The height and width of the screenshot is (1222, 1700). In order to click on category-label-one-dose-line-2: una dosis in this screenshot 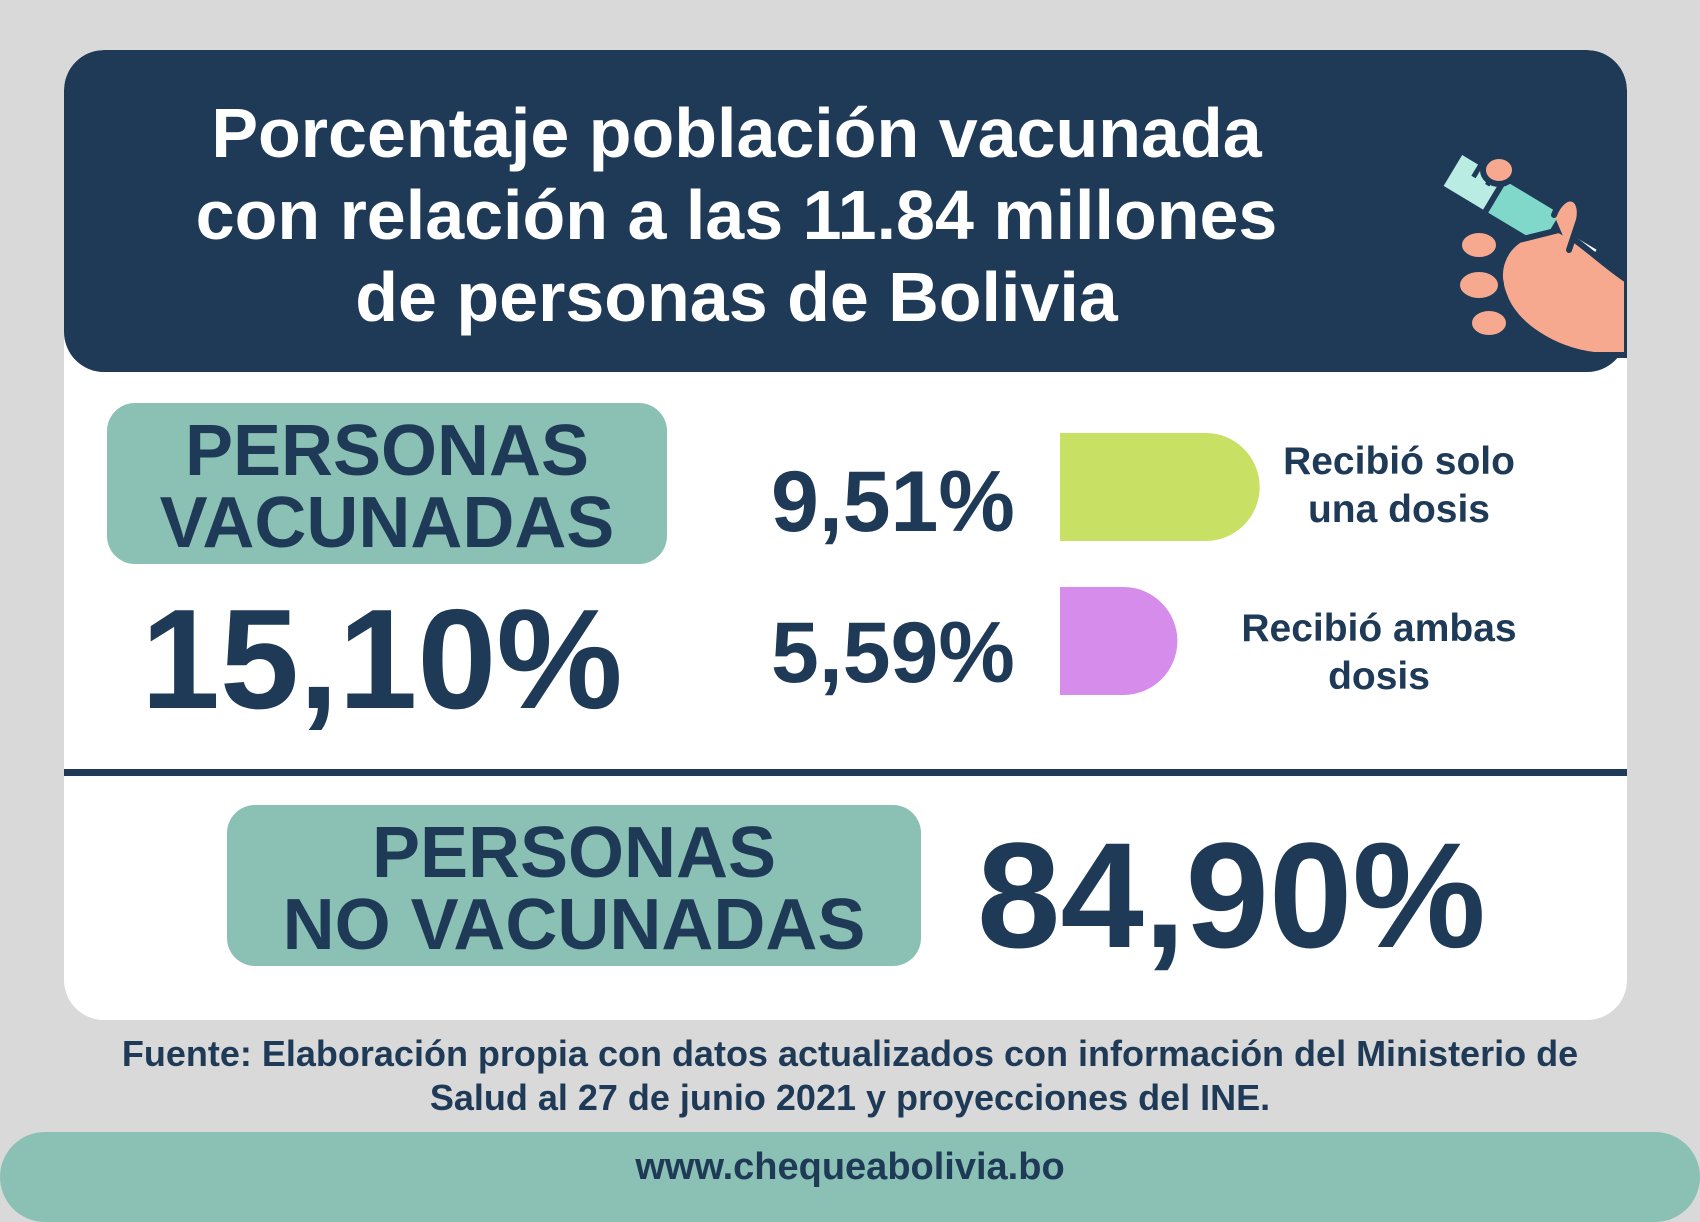, I will do `click(1399, 509)`.